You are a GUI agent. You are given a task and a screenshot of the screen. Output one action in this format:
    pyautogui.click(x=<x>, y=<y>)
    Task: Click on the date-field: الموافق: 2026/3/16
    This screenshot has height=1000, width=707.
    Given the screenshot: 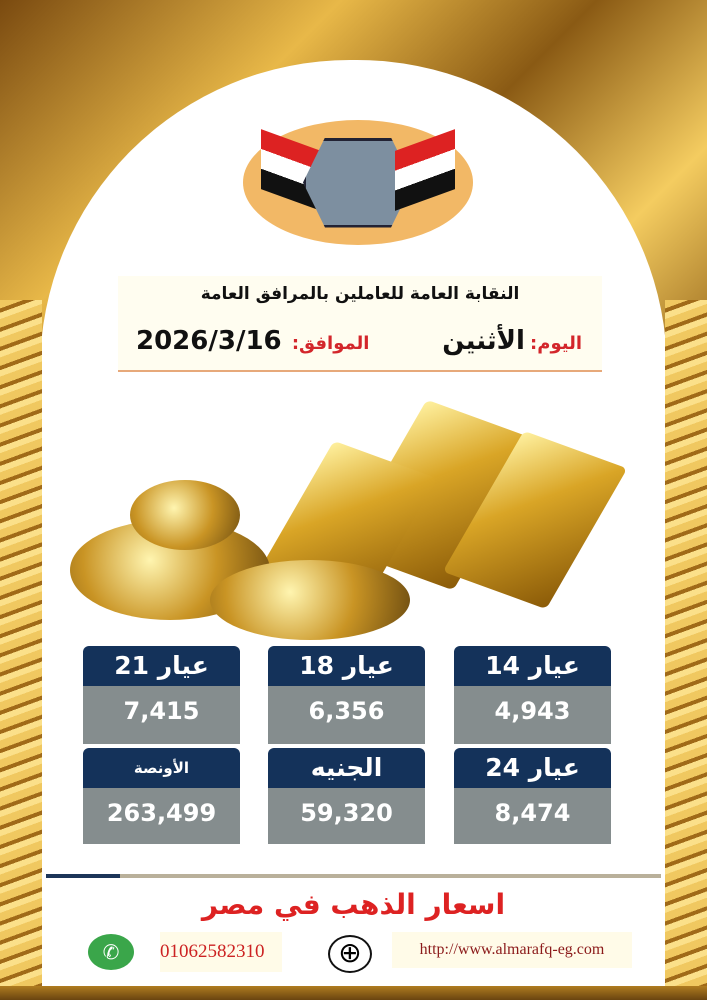 What is the action you would take?
    pyautogui.click(x=252, y=341)
    